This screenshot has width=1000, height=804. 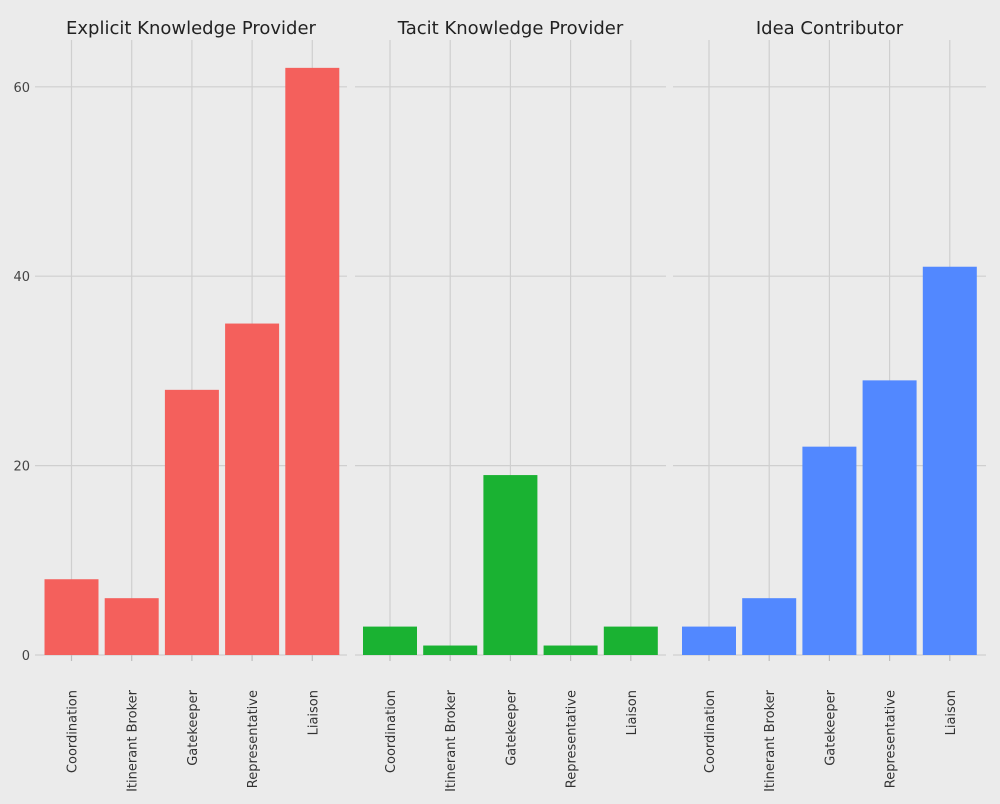 What do you see at coordinates (26, 656) in the screenshot?
I see `y-tick-label: 0` at bounding box center [26, 656].